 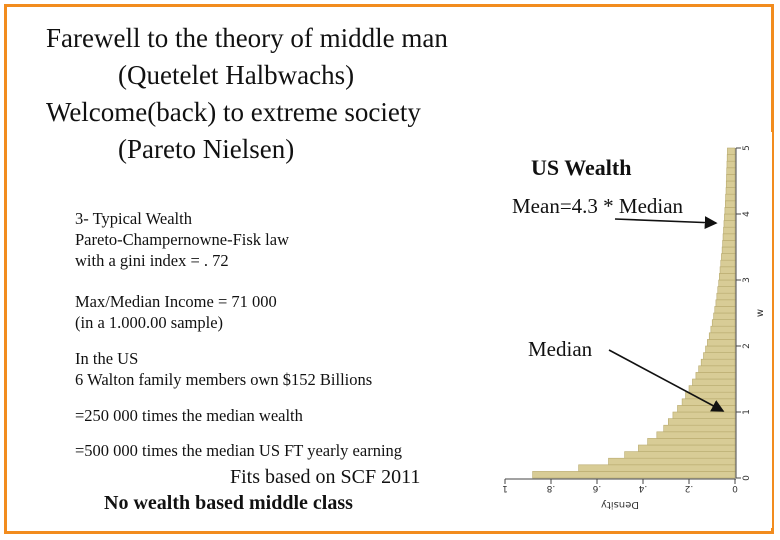 What do you see at coordinates (107, 358) in the screenshot?
I see `walton-line-1: In the US` at bounding box center [107, 358].